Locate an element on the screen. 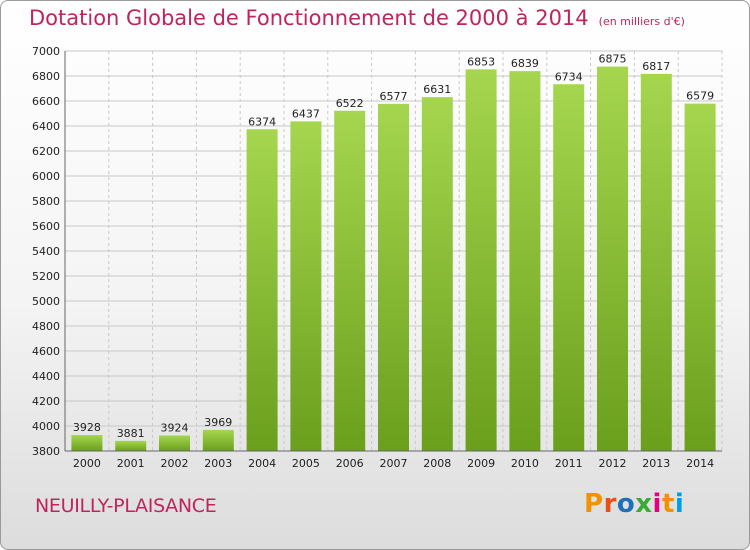 Image resolution: width=750 pixels, height=550 pixels. y-tick-label: 6000 is located at coordinates (46, 176).